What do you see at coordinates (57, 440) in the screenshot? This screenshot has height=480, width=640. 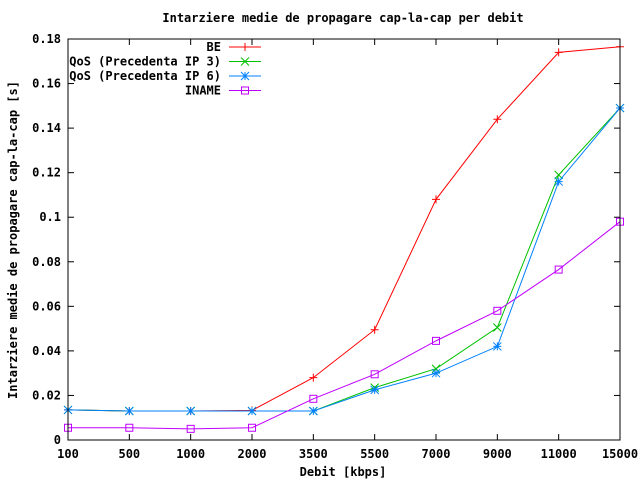 I see `y-tick-label: 0` at bounding box center [57, 440].